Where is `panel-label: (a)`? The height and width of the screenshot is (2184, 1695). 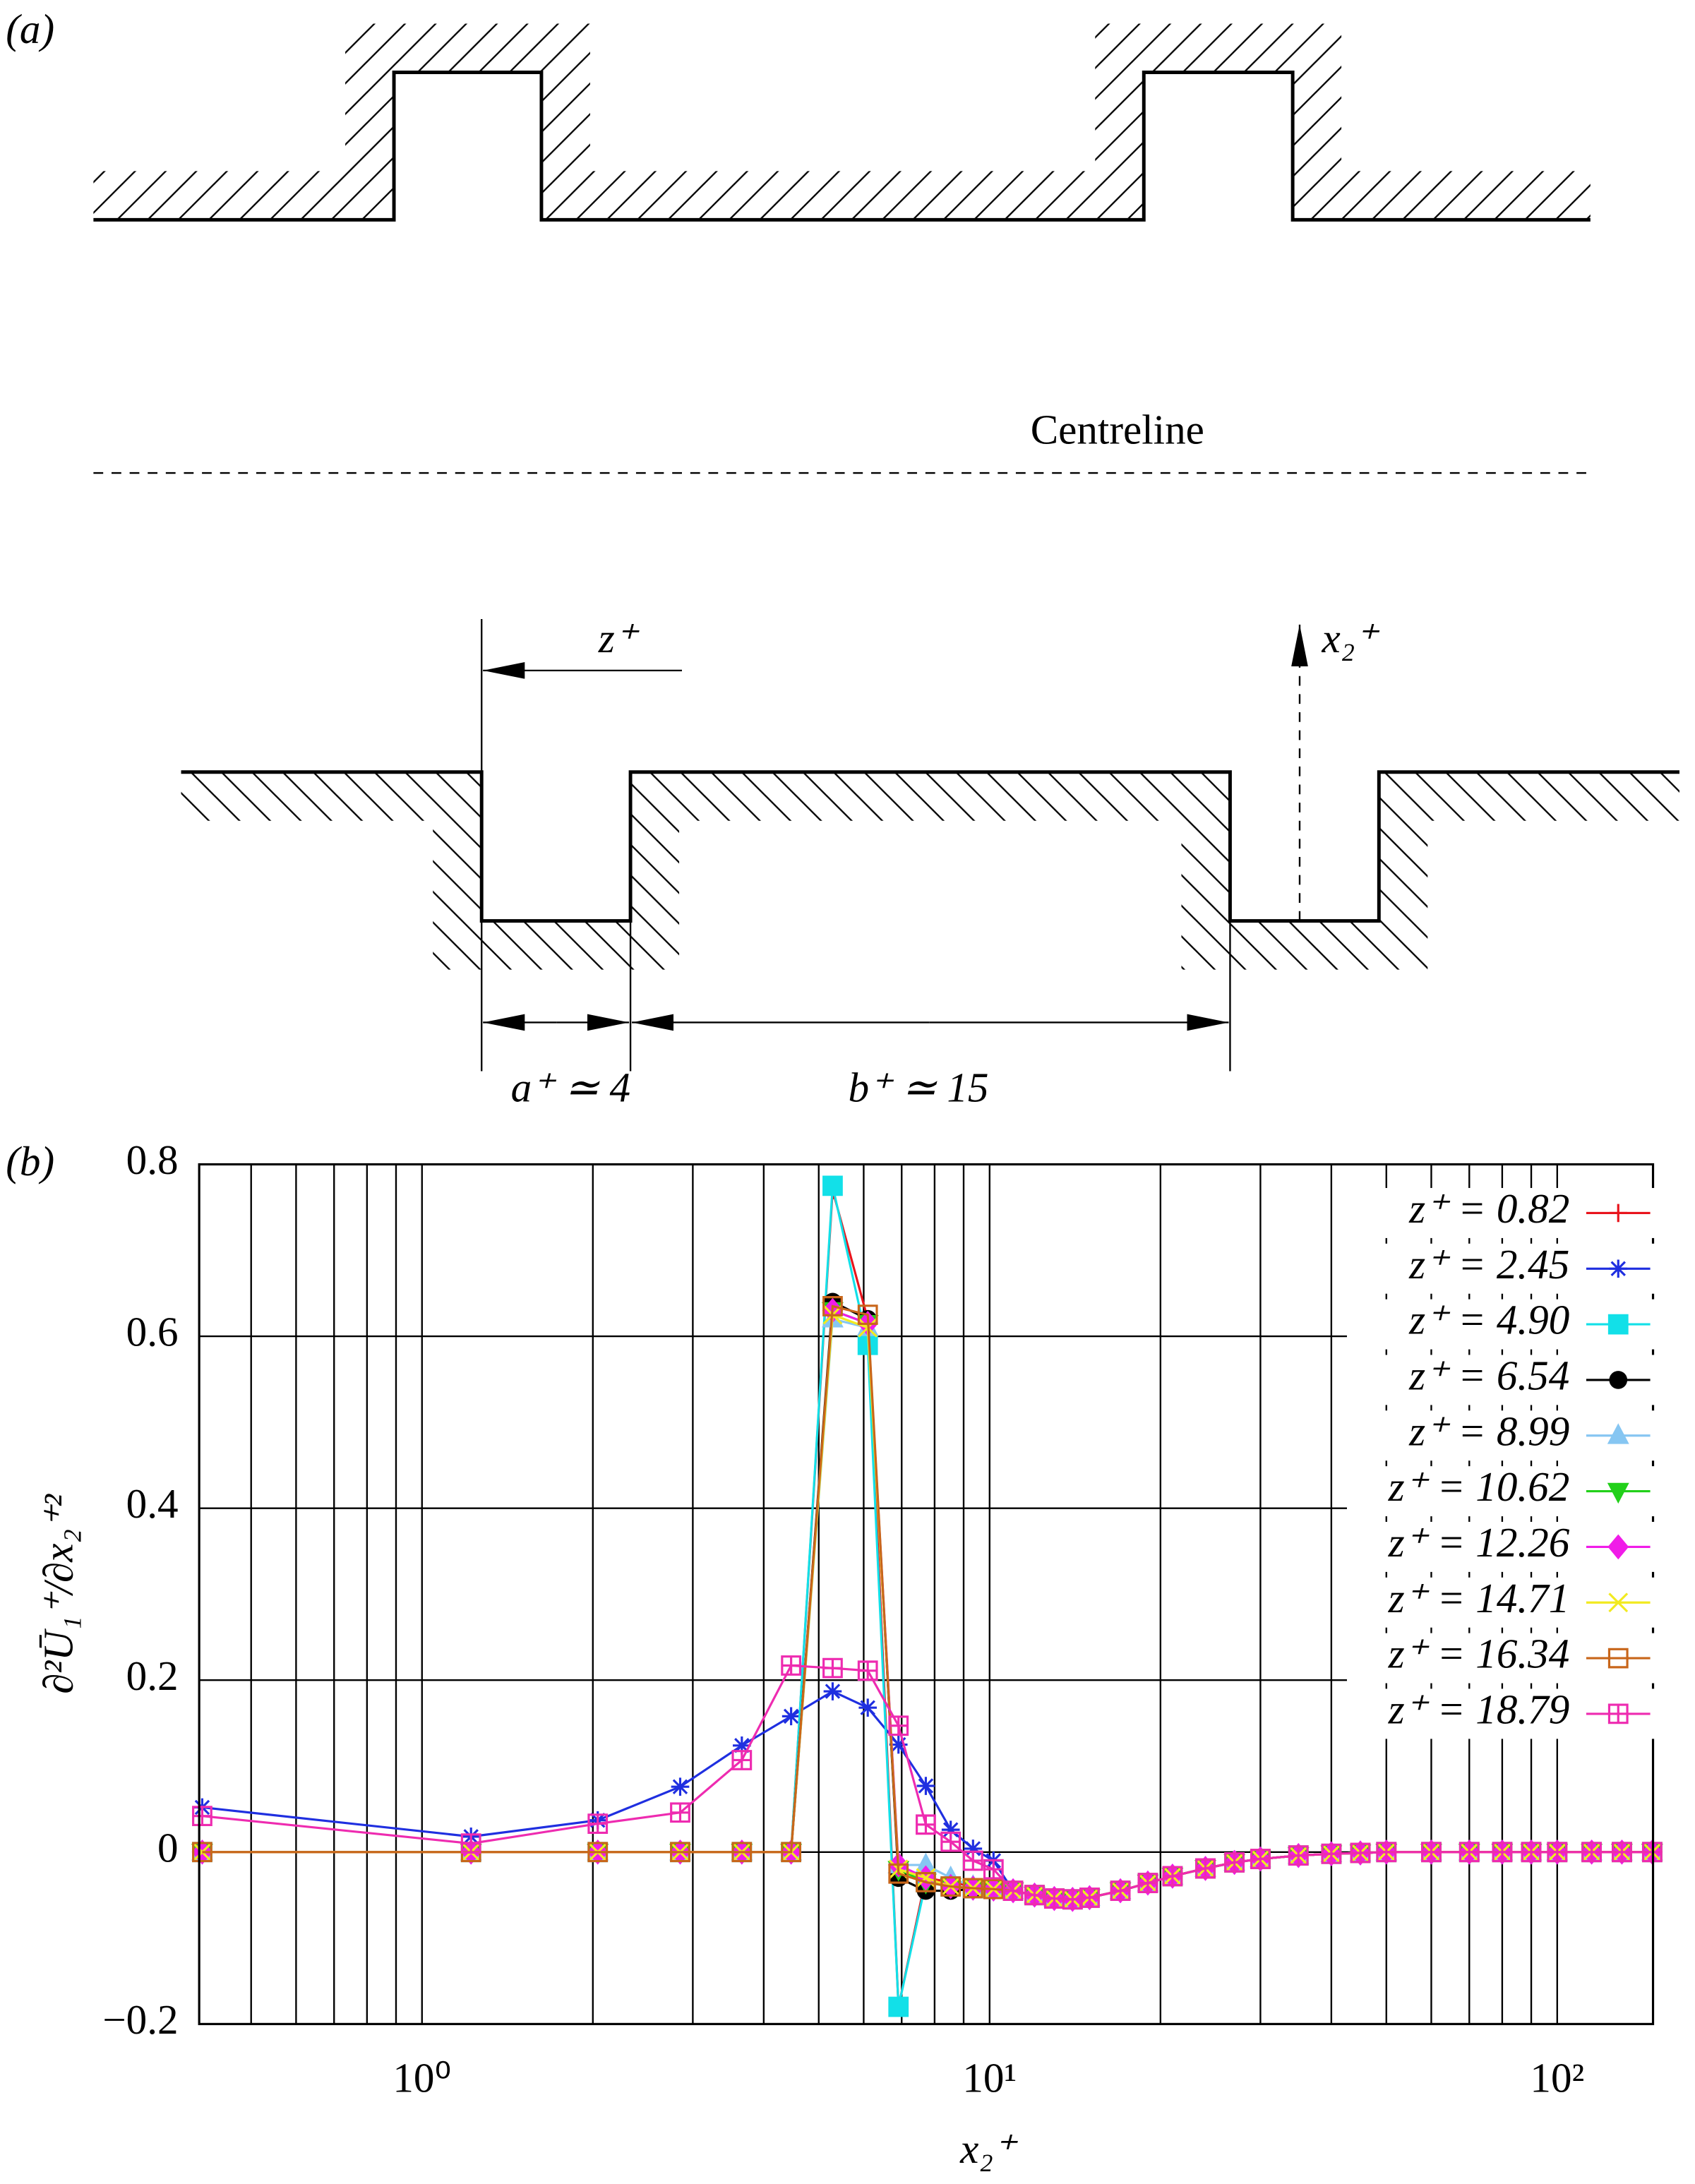
panel-label: (a) is located at coordinates (30, 29).